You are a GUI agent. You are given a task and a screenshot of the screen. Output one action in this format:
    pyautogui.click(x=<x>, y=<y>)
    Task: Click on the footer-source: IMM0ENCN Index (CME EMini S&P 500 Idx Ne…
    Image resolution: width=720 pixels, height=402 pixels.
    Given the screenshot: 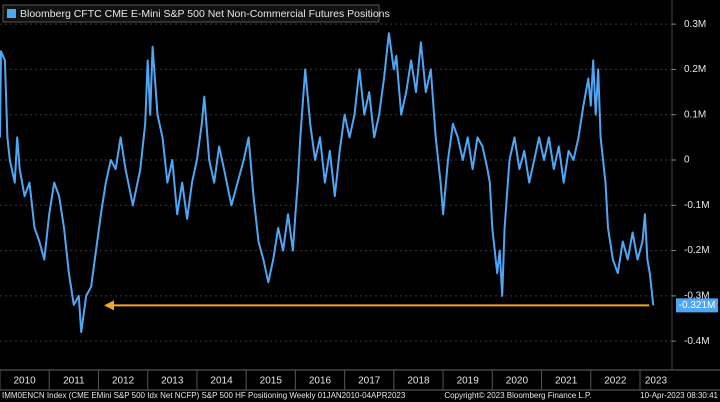 What is the action you would take?
    pyautogui.click(x=204, y=395)
    